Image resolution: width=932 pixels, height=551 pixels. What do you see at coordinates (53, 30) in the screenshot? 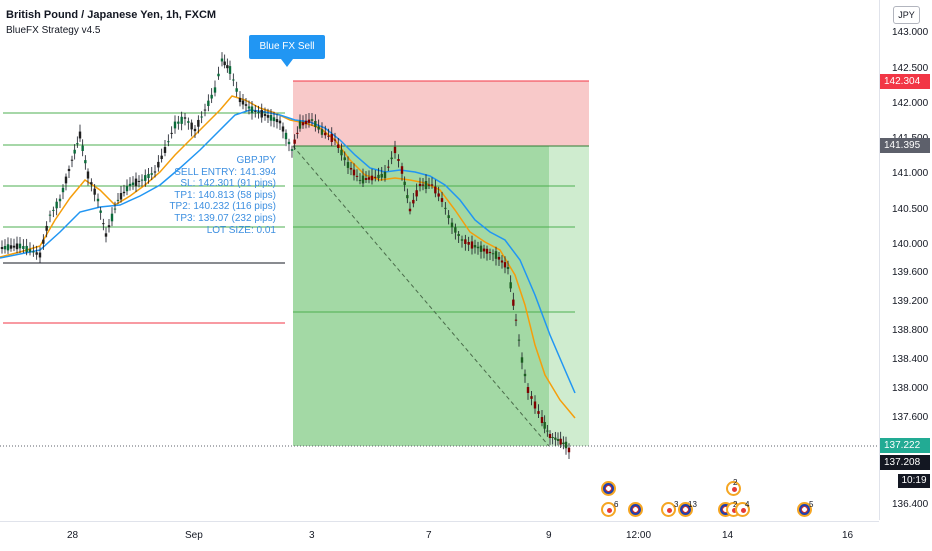
I see `indicator-name: BlueFX Strategy v4.5` at bounding box center [53, 30].